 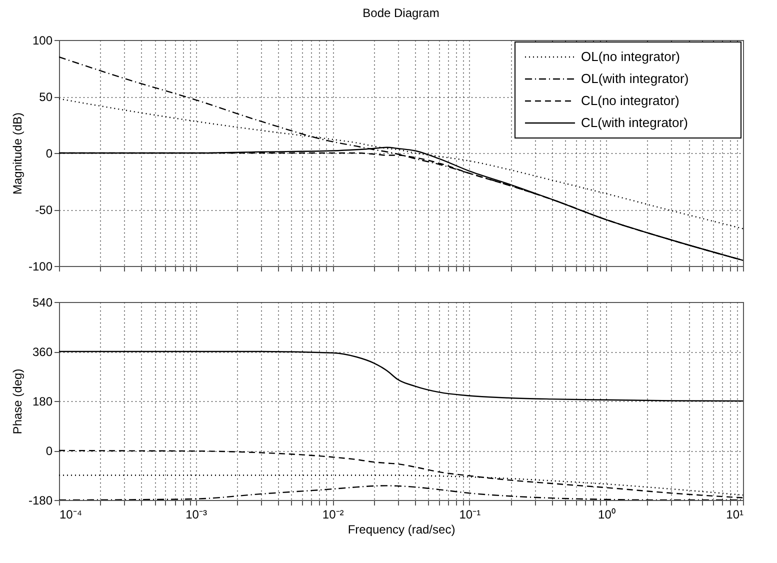 I want to click on legend-label: OL(with integrator), so click(x=635, y=78).